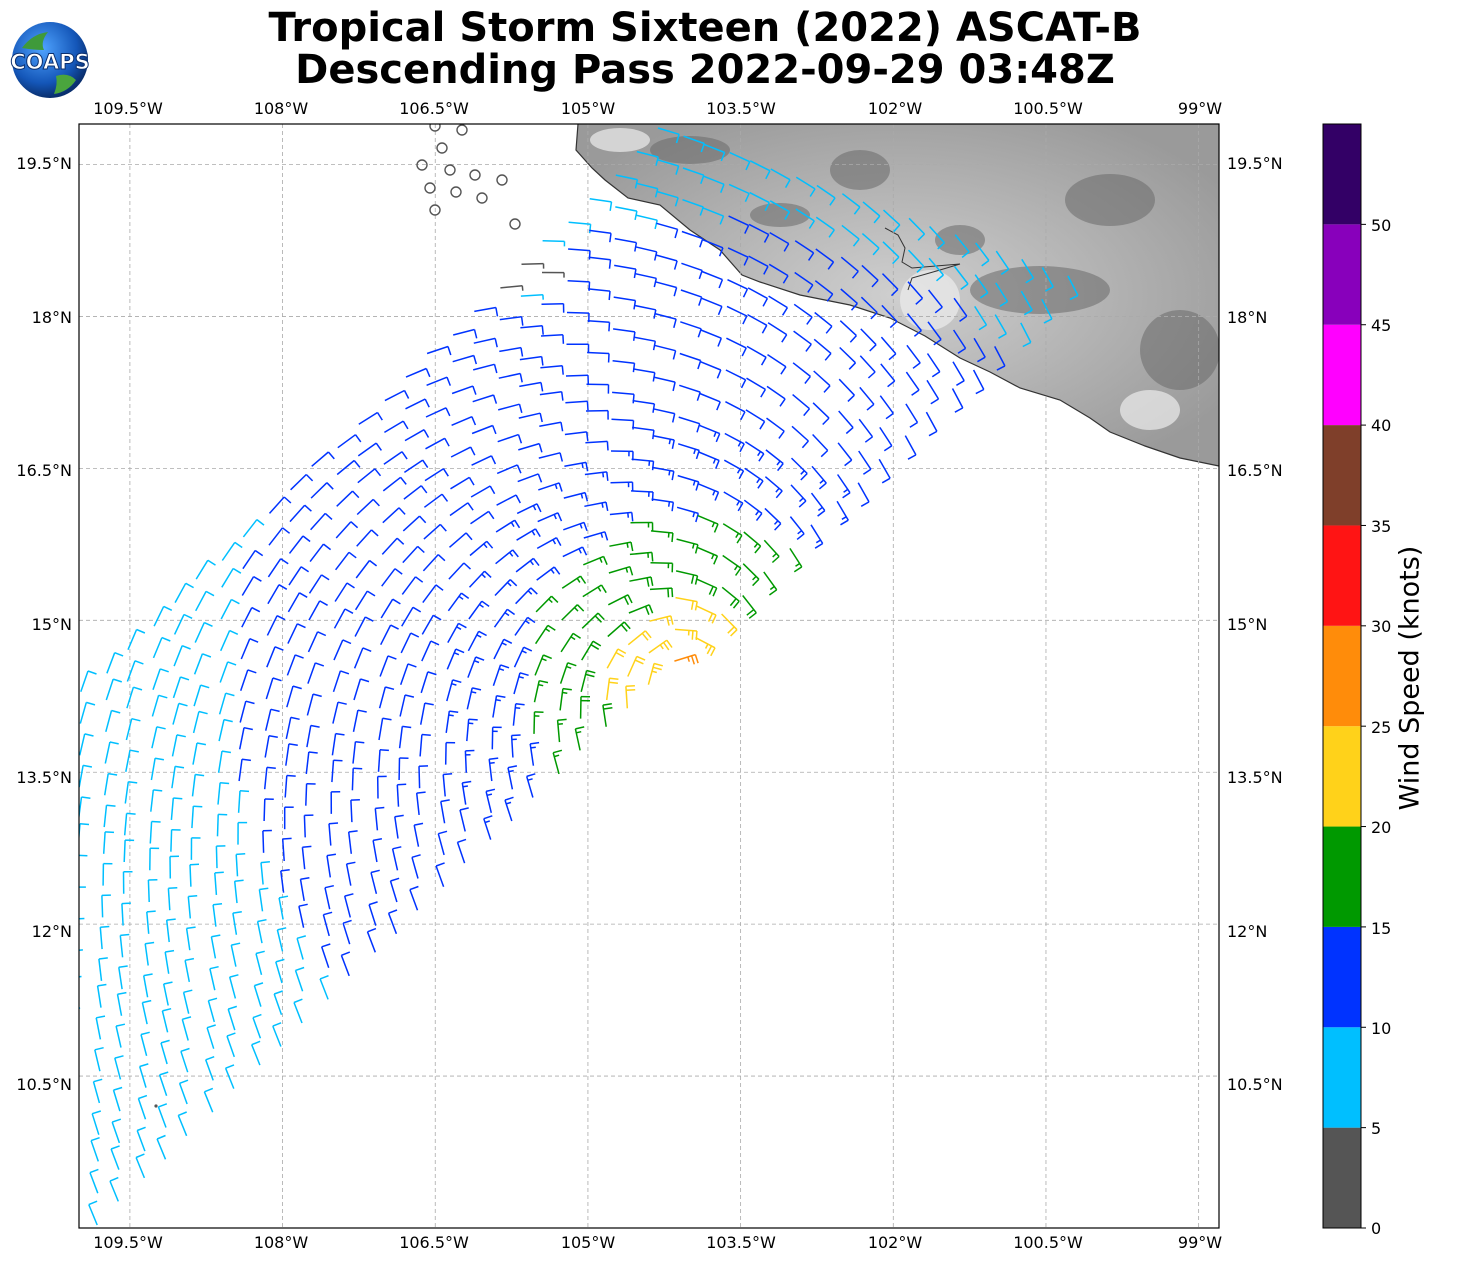 The width and height of the screenshot is (1460, 1264). What do you see at coordinates (52, 317) in the screenshot?
I see `lat-tick: 18°N` at bounding box center [52, 317].